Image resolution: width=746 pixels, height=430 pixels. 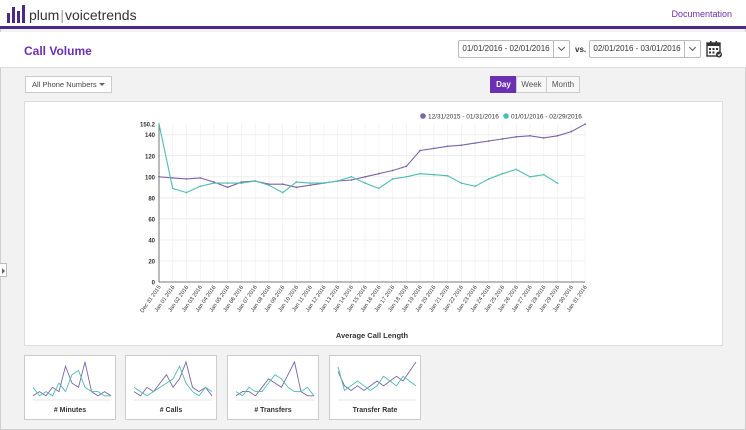 What do you see at coordinates (714, 49) in the screenshot?
I see `calendar-icon` at bounding box center [714, 49].